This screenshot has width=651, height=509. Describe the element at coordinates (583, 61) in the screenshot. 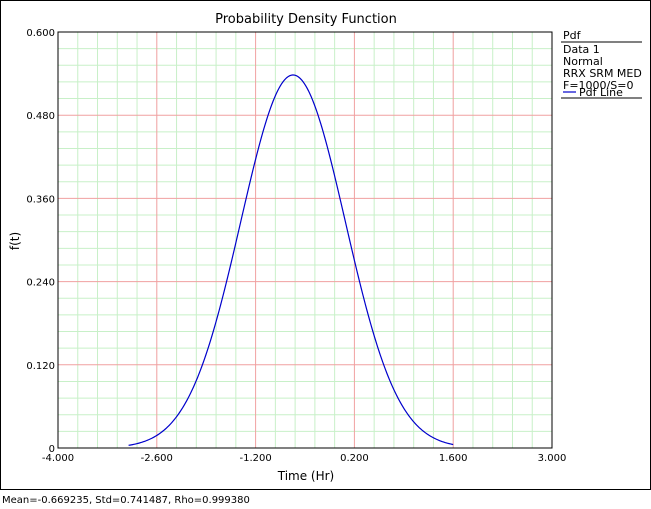

I see `legend-line-2: Normal` at that location.